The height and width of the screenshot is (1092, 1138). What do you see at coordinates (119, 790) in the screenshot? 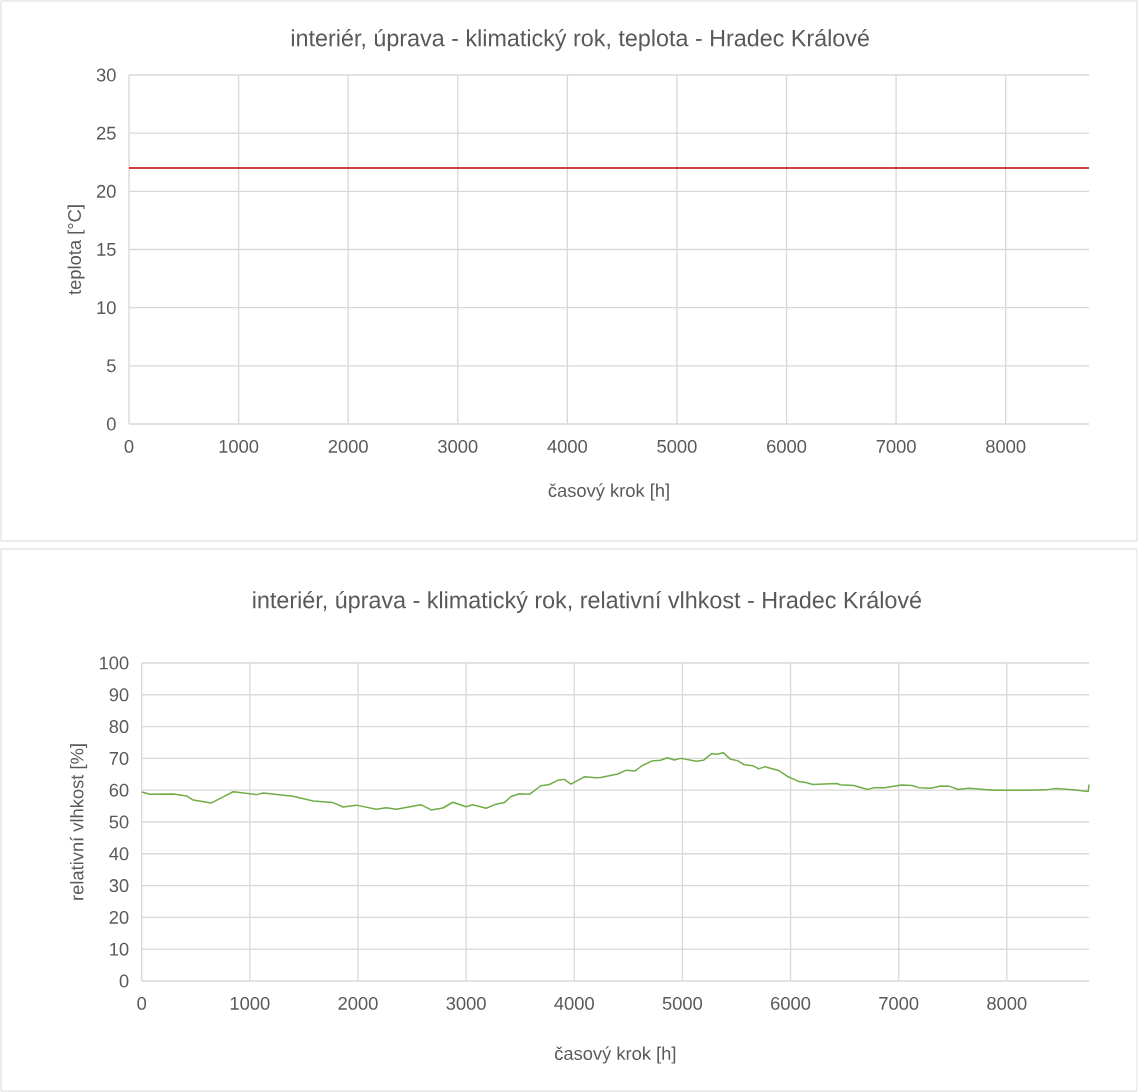
I see `y-tick-label: 60` at bounding box center [119, 790].